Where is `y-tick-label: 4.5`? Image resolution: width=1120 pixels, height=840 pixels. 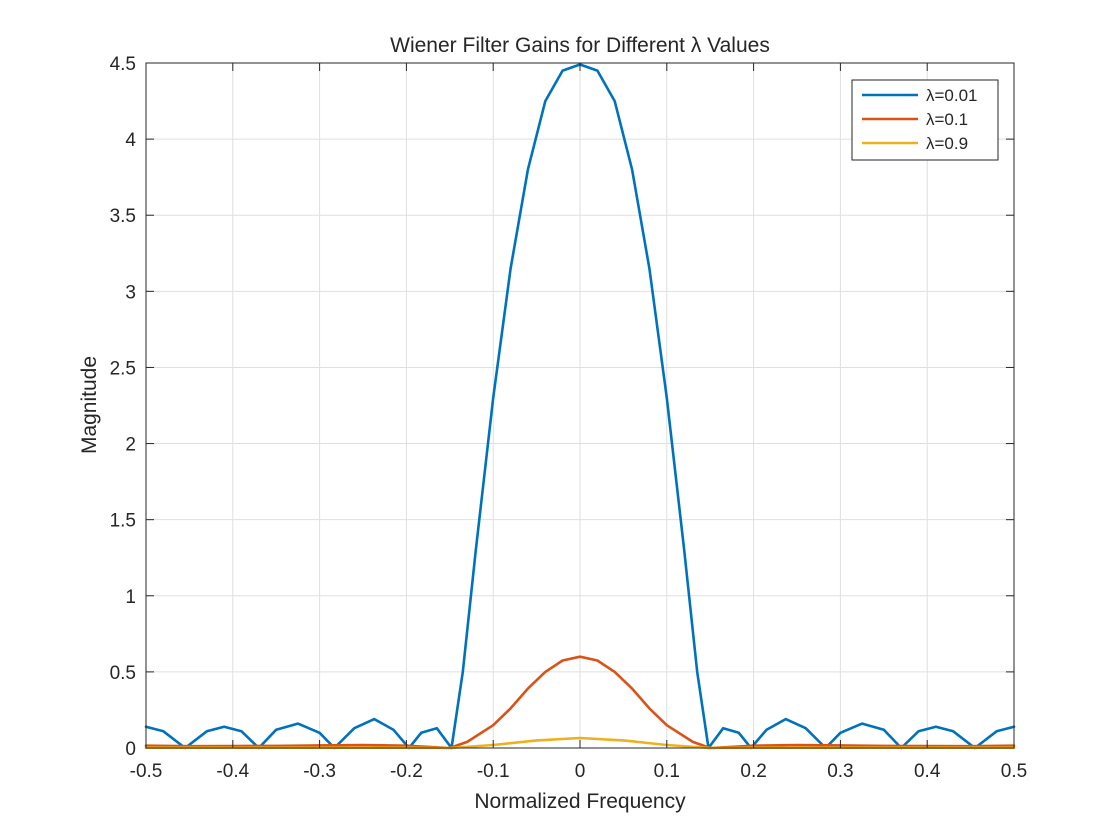 y-tick-label: 4.5 is located at coordinates (123, 64).